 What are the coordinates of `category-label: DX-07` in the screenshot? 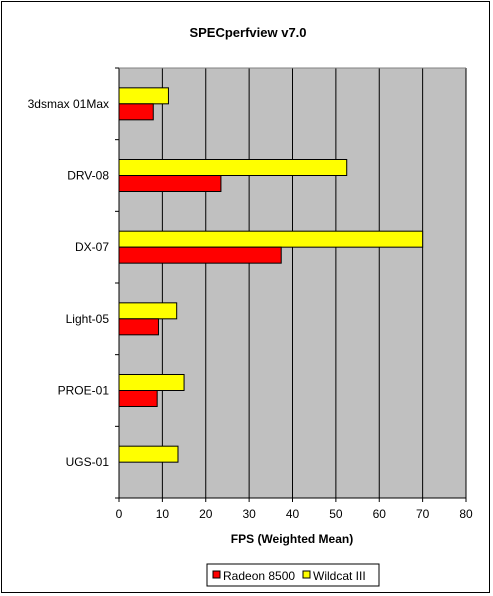 It's located at (92, 247).